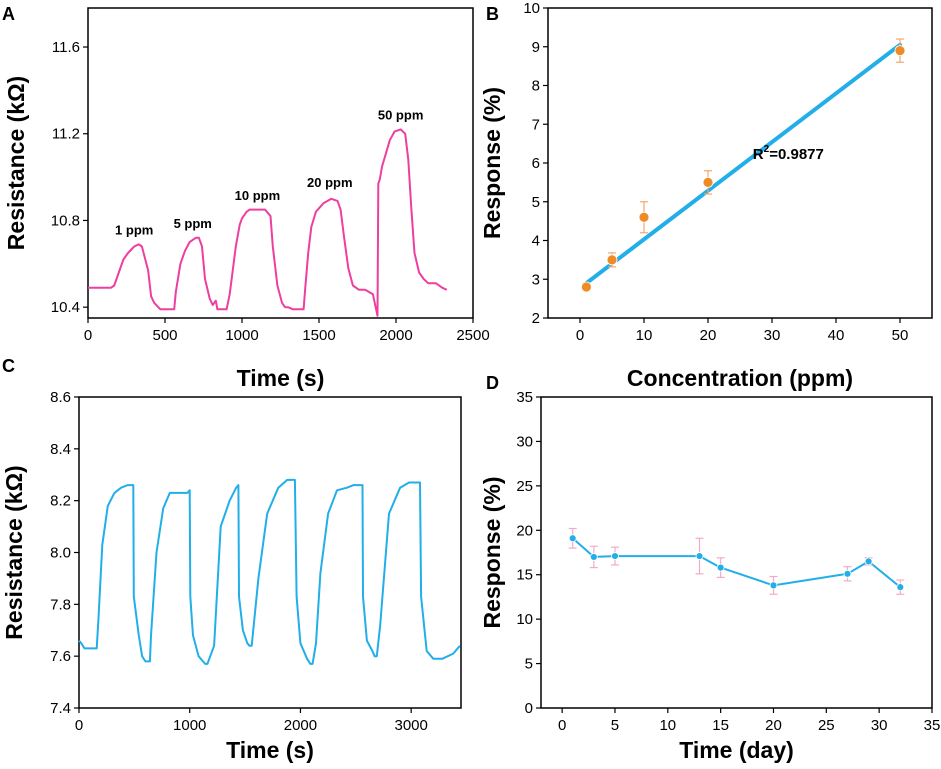 This screenshot has height=769, width=941. What do you see at coordinates (193, 223) in the screenshot?
I see `peak-annotation: 5 ppm` at bounding box center [193, 223].